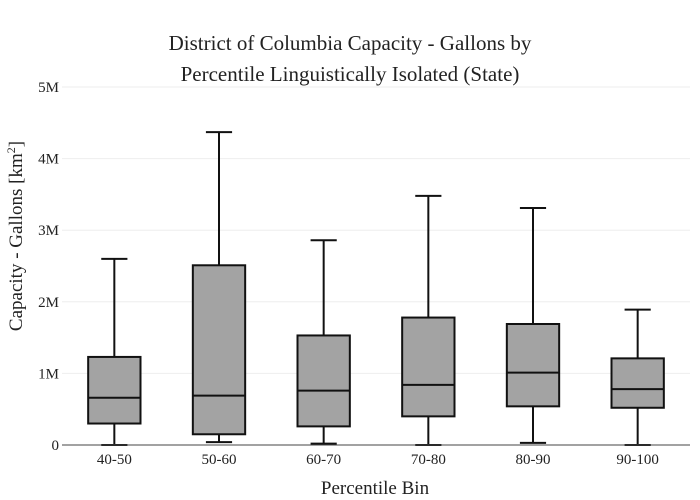 The height and width of the screenshot is (500, 700). Describe the element at coordinates (375, 488) in the screenshot. I see `x-axis-label: Percentile Bin` at that location.